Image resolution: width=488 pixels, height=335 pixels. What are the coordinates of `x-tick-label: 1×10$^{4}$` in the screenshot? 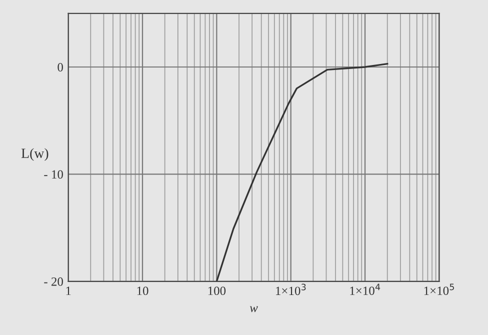 It's located at (365, 290).